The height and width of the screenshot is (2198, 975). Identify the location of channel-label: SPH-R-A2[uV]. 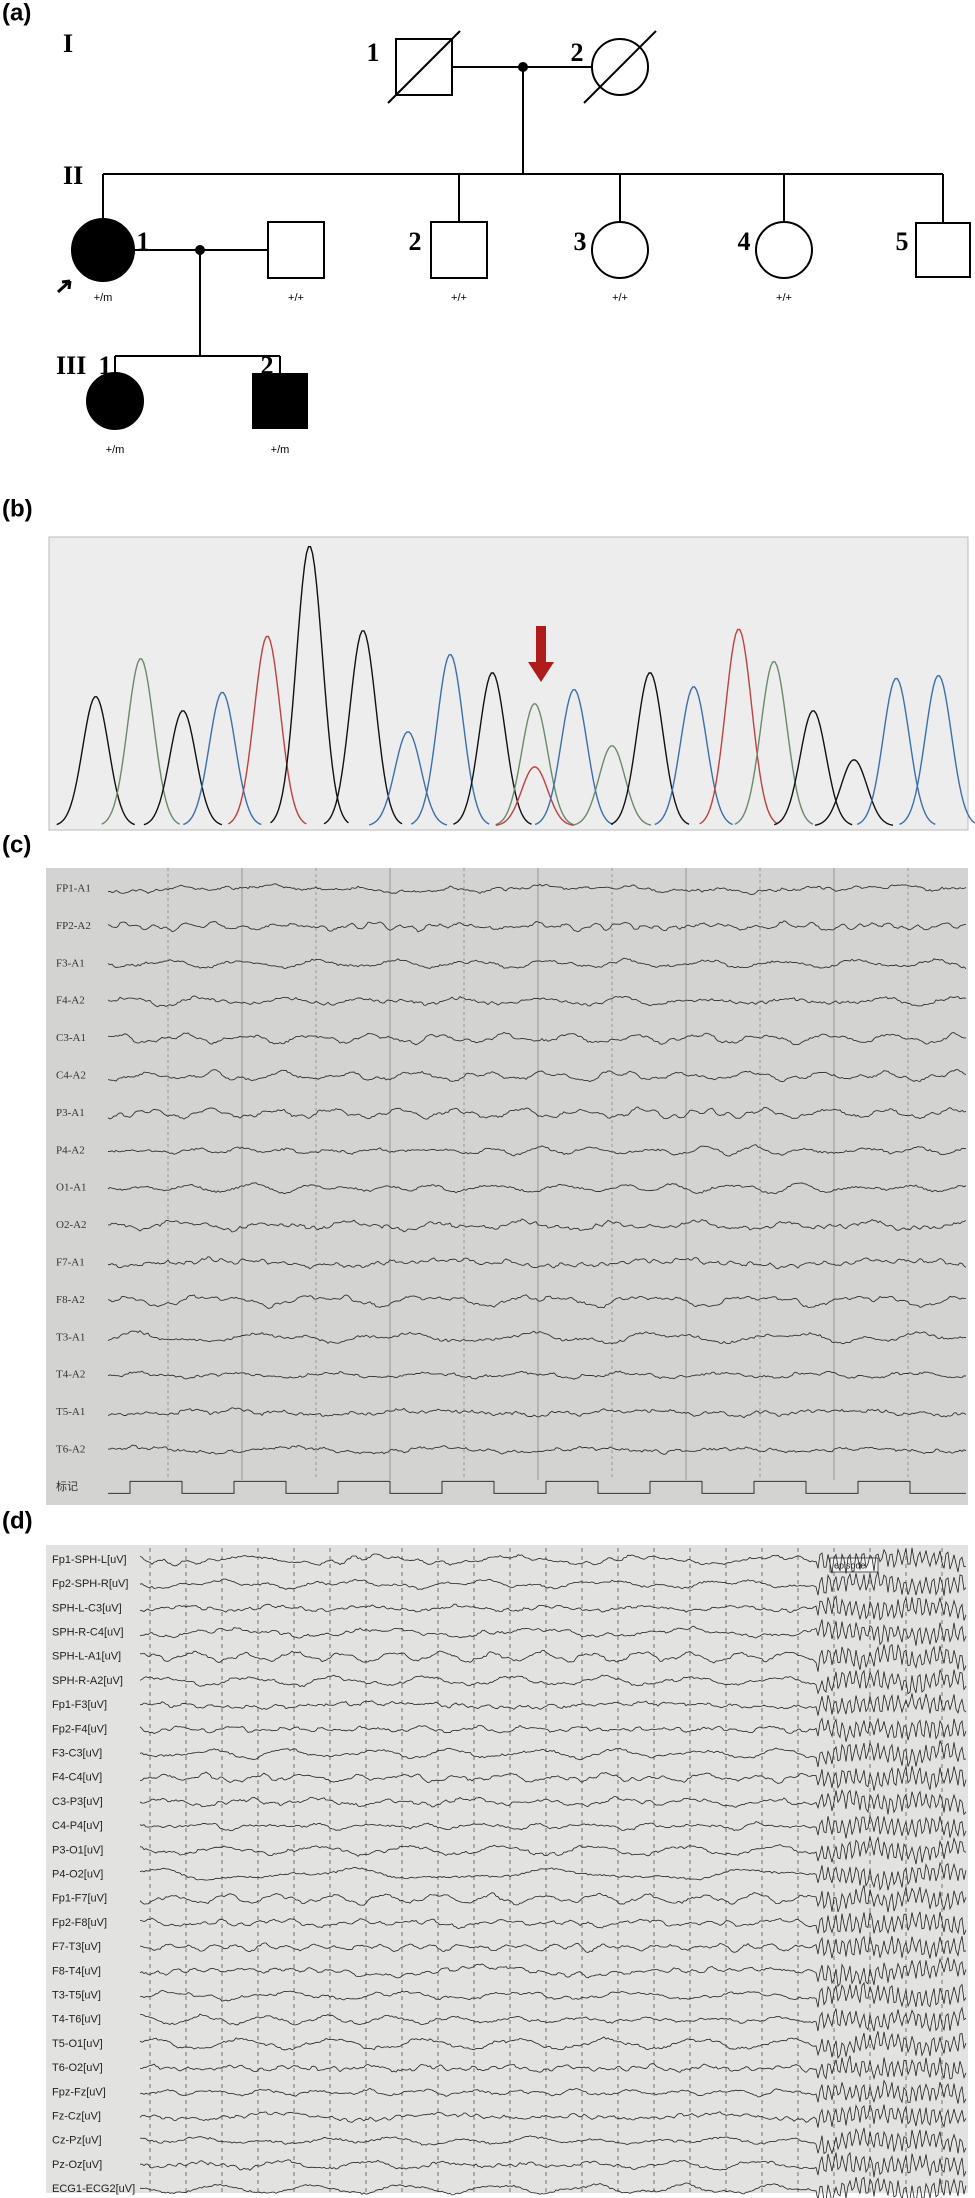
(87, 1681).